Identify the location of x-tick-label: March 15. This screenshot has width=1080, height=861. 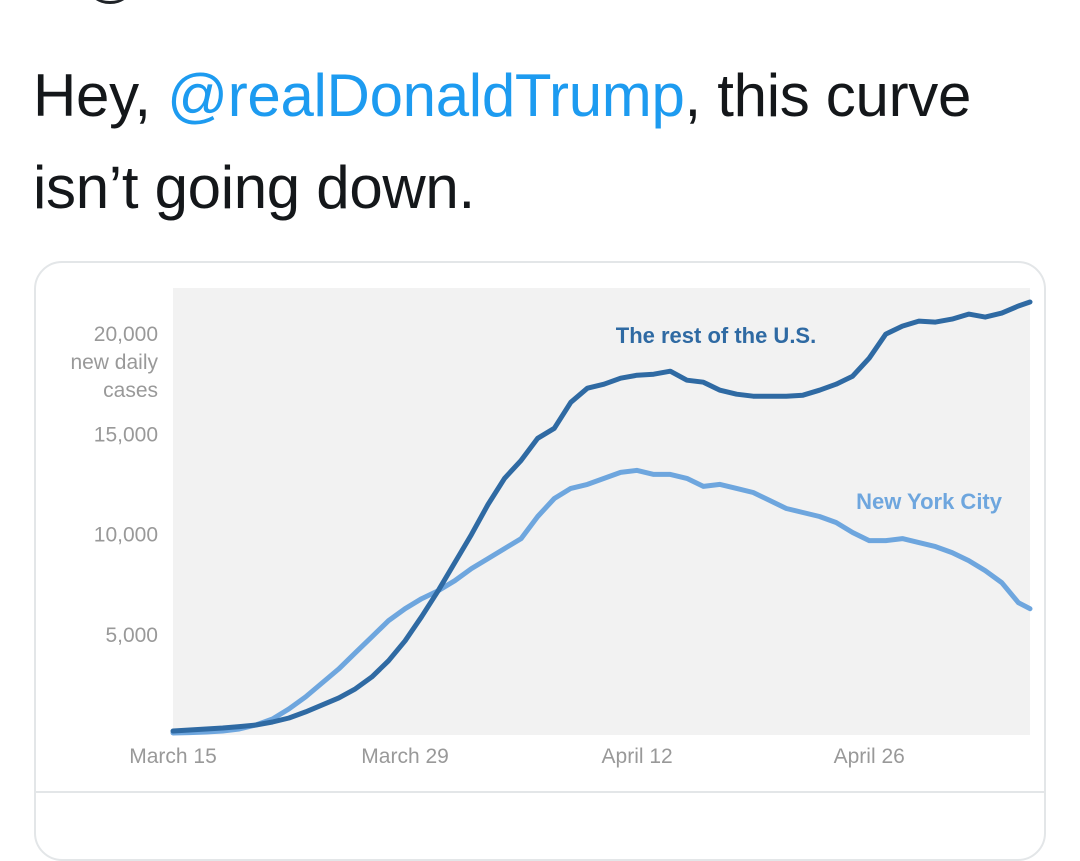
(173, 756).